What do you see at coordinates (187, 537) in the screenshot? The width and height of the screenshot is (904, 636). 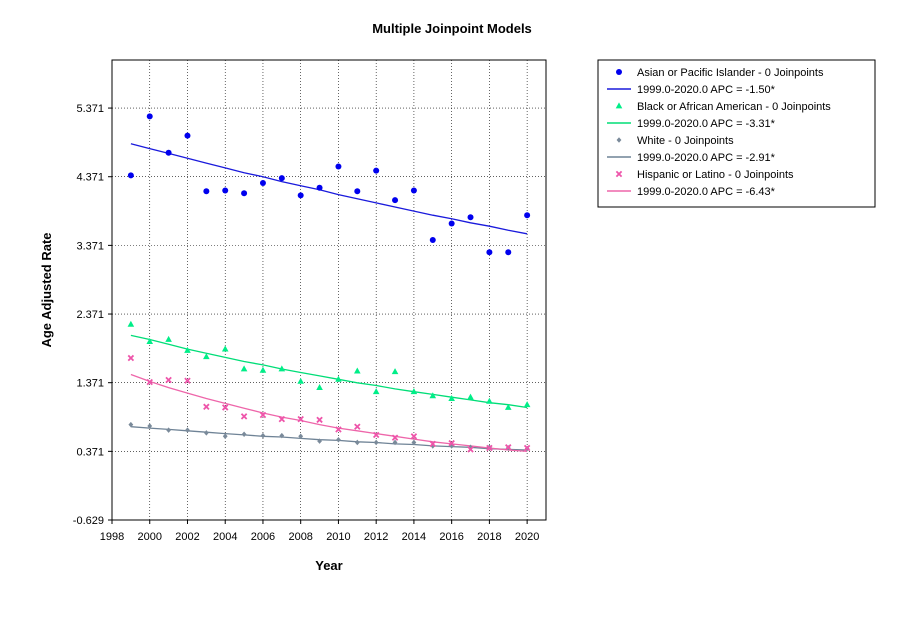 I see `x-tick-label: 2002` at bounding box center [187, 537].